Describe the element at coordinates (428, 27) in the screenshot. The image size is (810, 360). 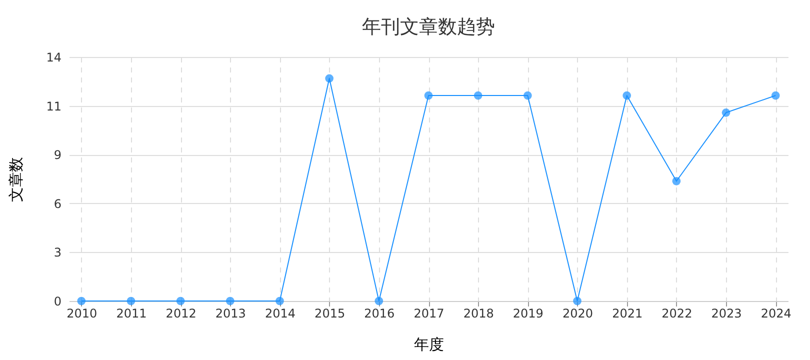
I see `chart-title: 年刊文章数趋势` at that location.